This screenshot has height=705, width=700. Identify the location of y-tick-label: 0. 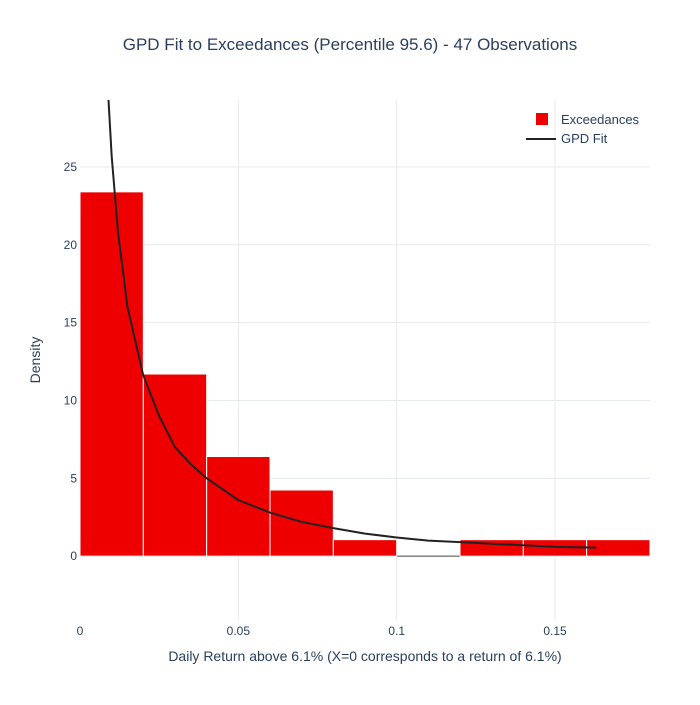
(73, 556).